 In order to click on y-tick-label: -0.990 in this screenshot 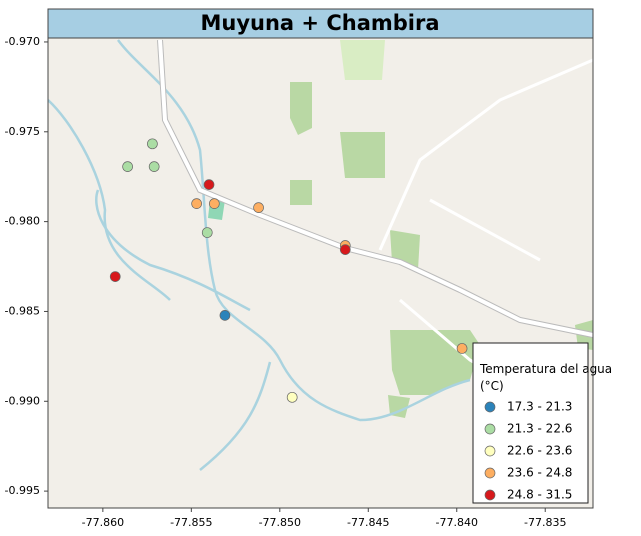, I will do `click(22, 400)`.